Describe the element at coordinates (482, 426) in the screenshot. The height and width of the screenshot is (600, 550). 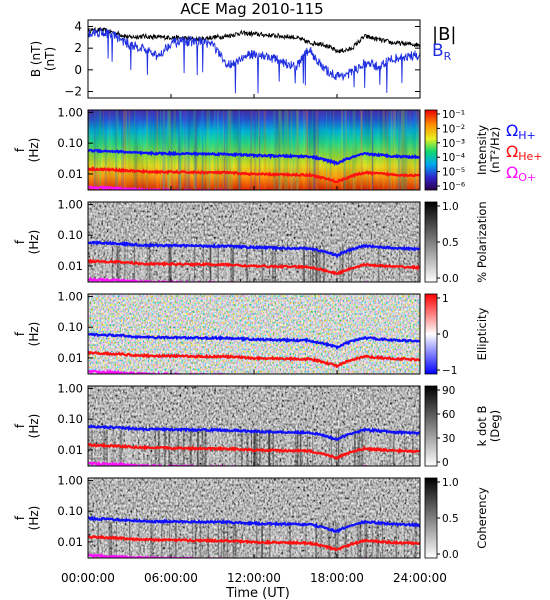
I see `colorbar-label: k dot B` at that location.